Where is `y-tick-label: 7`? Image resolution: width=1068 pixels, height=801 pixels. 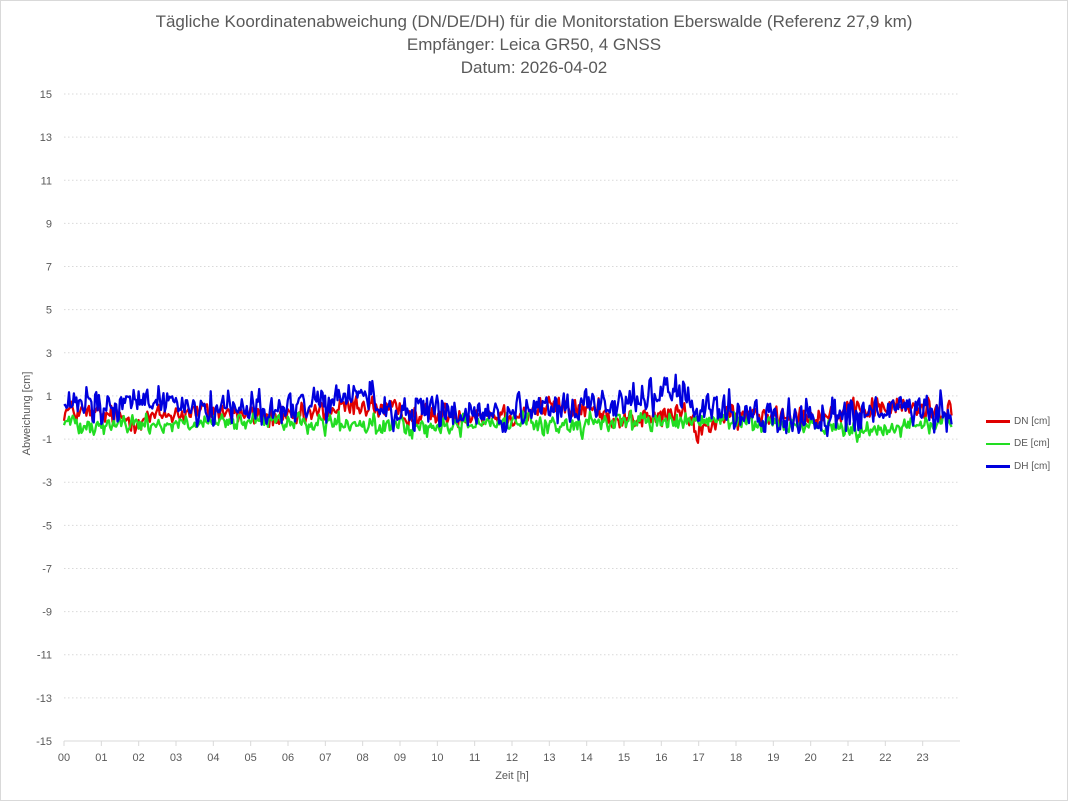
y-tick-label: 7 is located at coordinates (49, 268).